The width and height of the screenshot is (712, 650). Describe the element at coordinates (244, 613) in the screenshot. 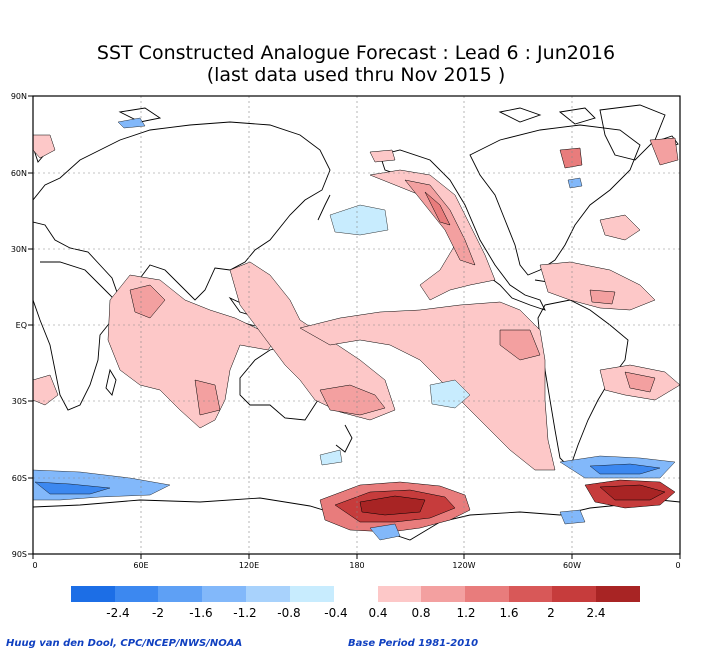

I see `colorbar-label: -1.2` at that location.